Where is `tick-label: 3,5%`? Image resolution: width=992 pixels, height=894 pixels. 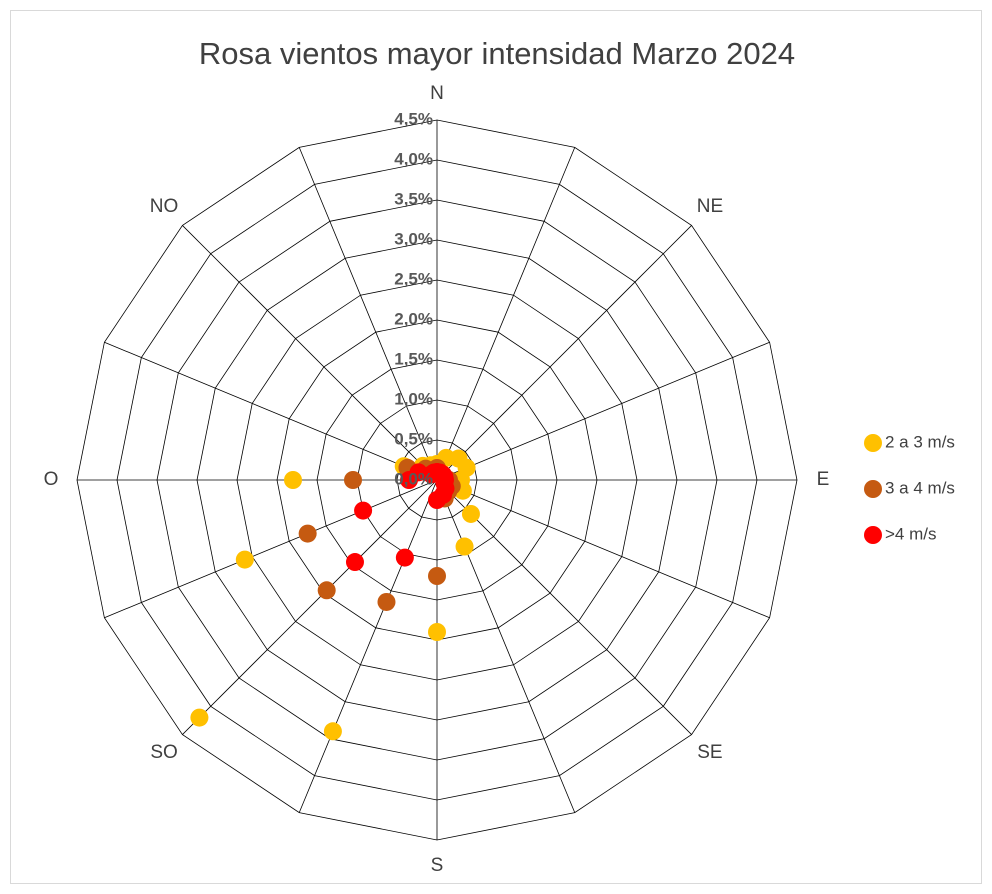
tick-label: 3,5% is located at coordinates (413, 198).